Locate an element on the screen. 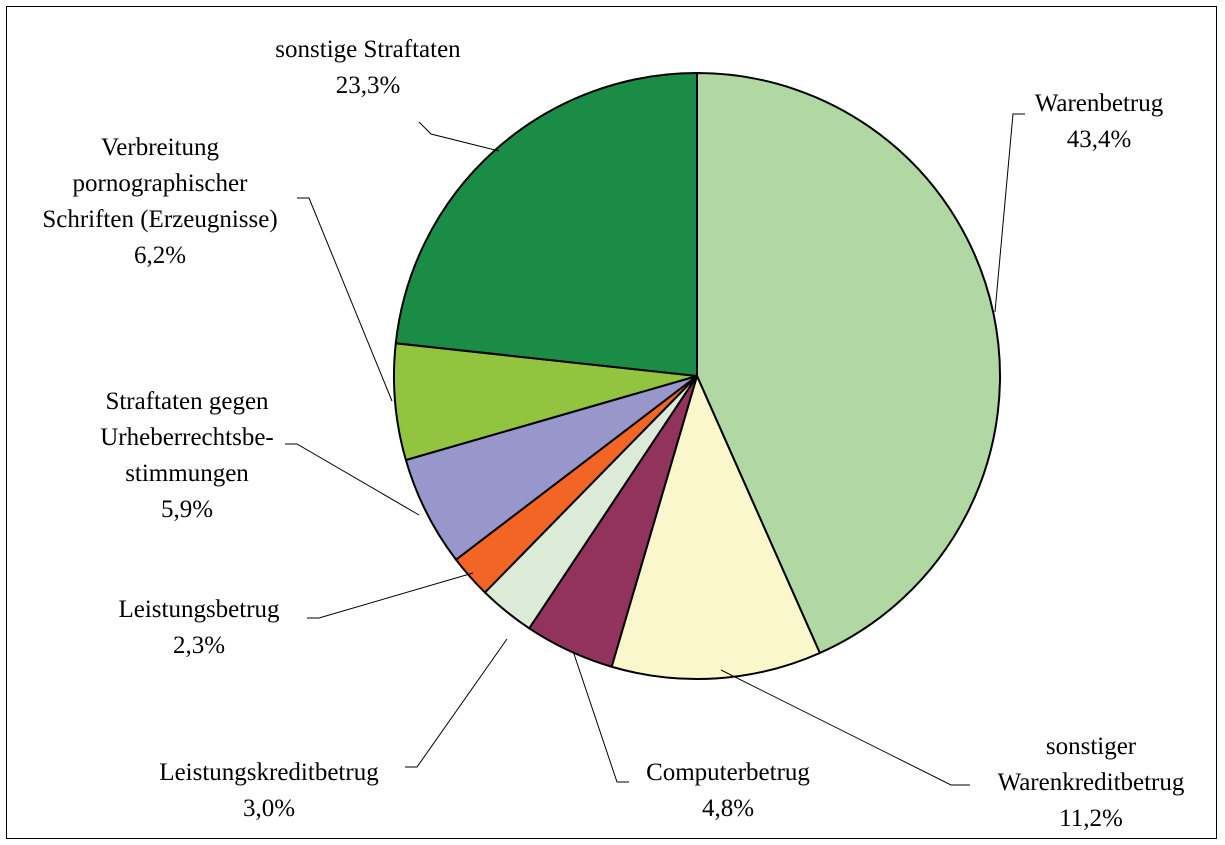 This screenshot has height=845, width=1225. leader-line-leistungskreditbetrug is located at coordinates (456, 703).